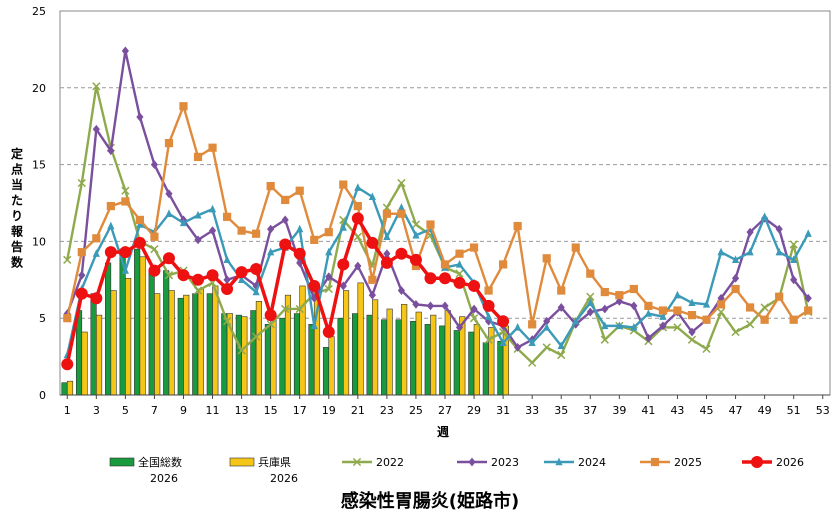 The width and height of the screenshot is (840, 527). I want to click on legend-label: 2024, so click(592, 462).